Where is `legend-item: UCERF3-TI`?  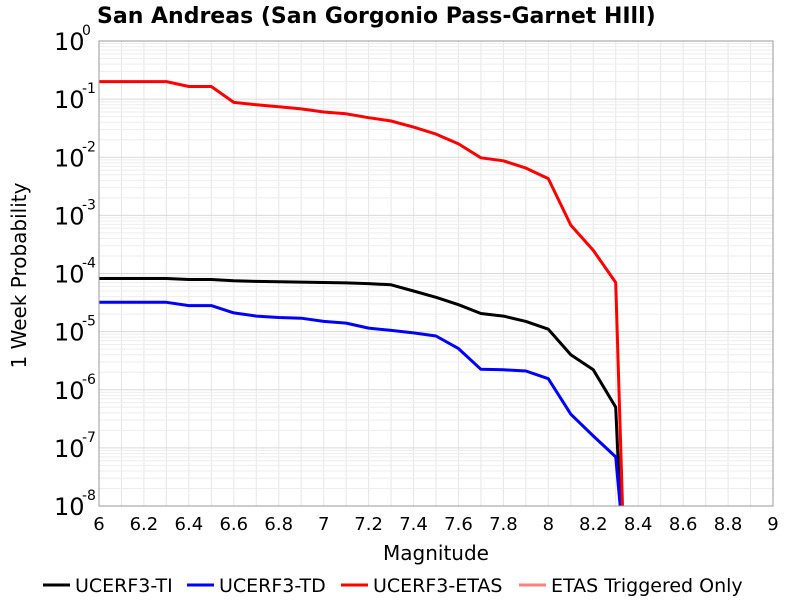
legend-item: UCERF3-TI is located at coordinates (108, 586).